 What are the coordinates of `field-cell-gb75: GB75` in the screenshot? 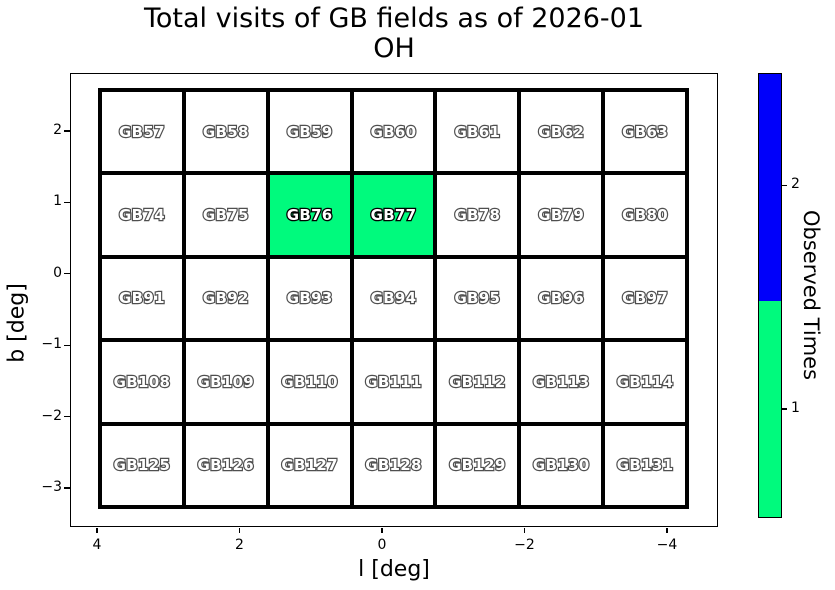 It's located at (225, 215).